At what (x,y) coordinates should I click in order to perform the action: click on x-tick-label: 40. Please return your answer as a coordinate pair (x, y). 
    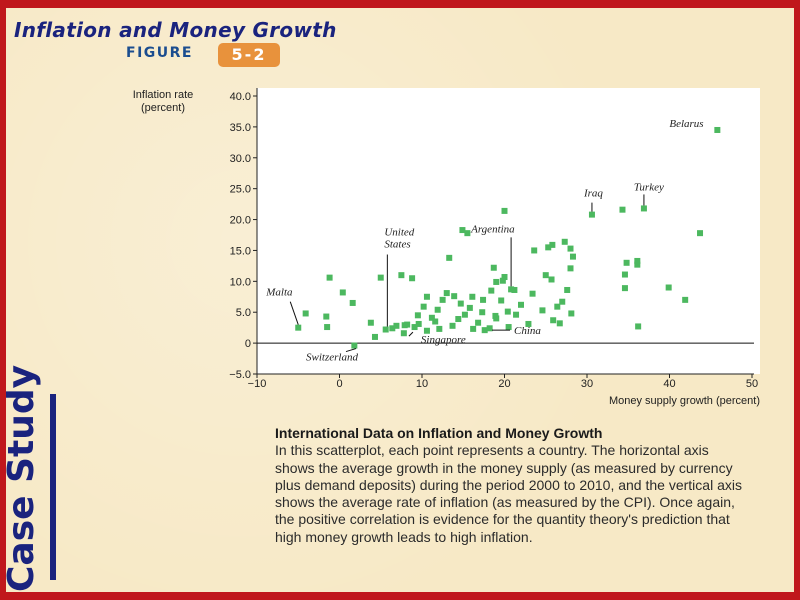
    Looking at the image, I should click on (669, 384).